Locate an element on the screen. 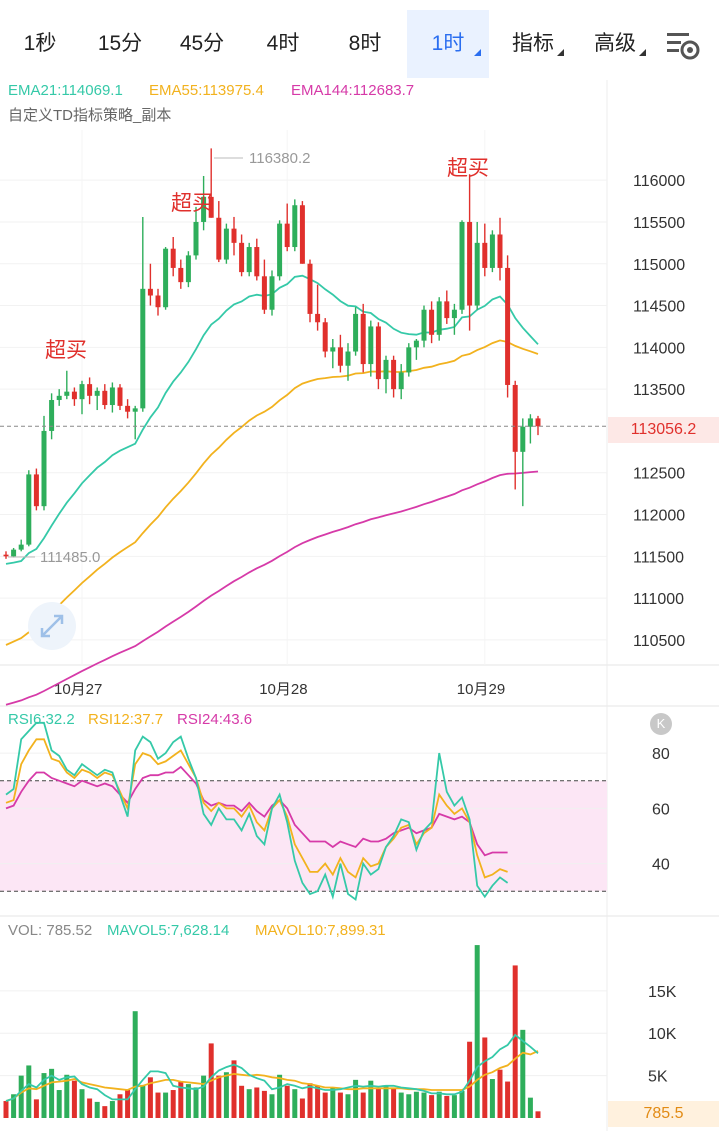  price-tick-label: 115500 is located at coordinates (659, 223).